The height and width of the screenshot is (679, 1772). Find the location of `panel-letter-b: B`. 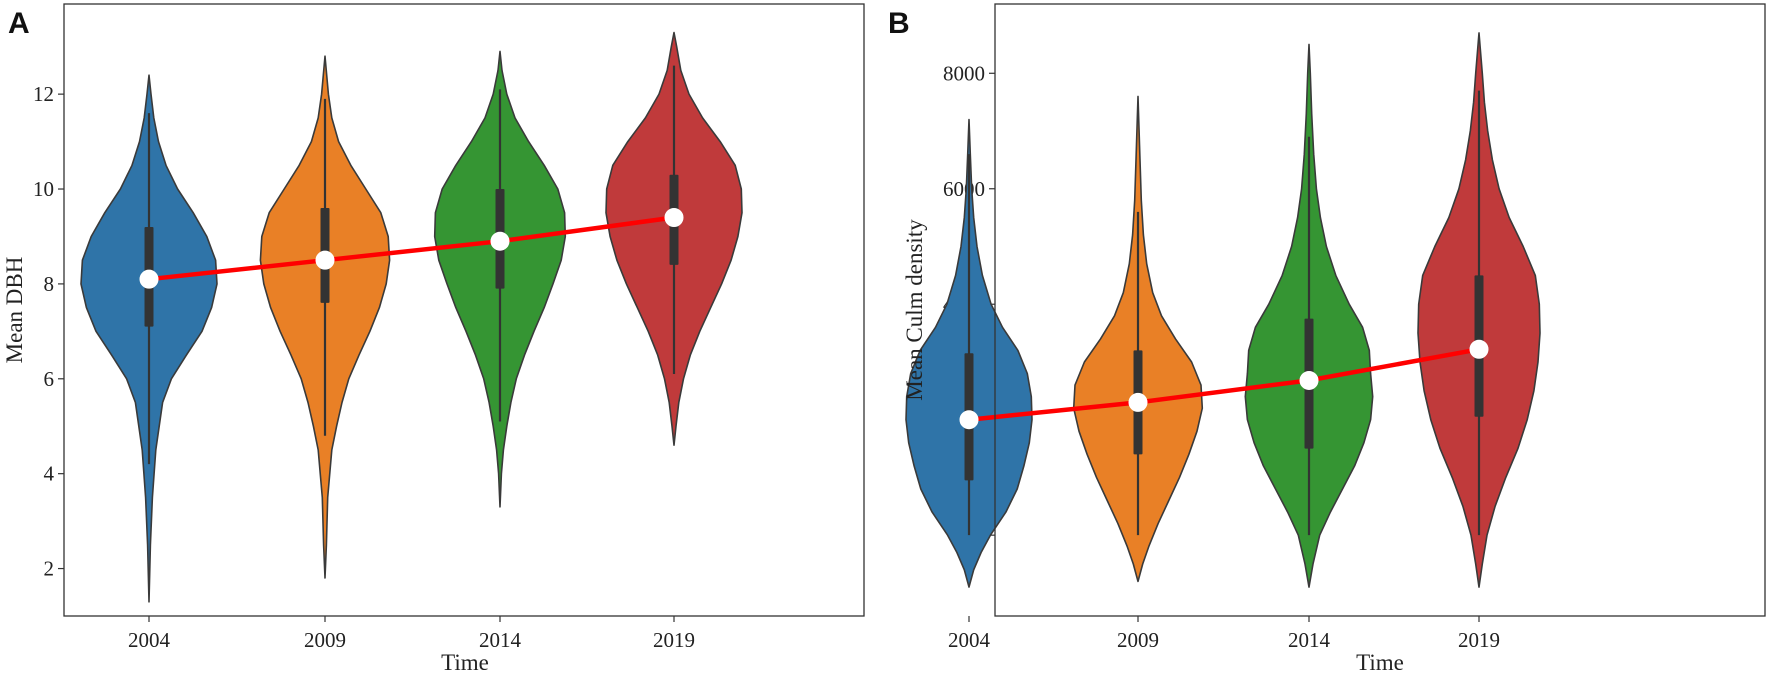

panel-letter-b: B is located at coordinates (899, 23).